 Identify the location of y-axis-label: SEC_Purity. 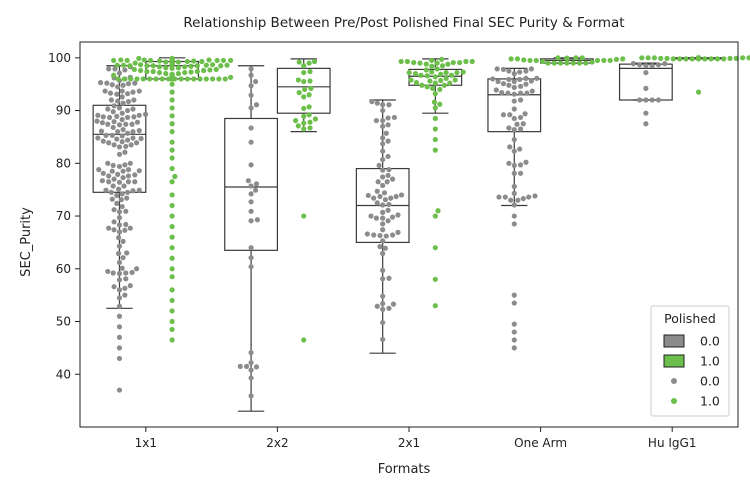
(26, 242).